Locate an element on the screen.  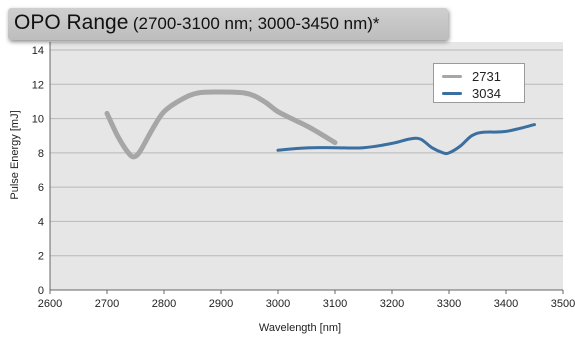
x-tick-label: 3400 is located at coordinates (506, 304).